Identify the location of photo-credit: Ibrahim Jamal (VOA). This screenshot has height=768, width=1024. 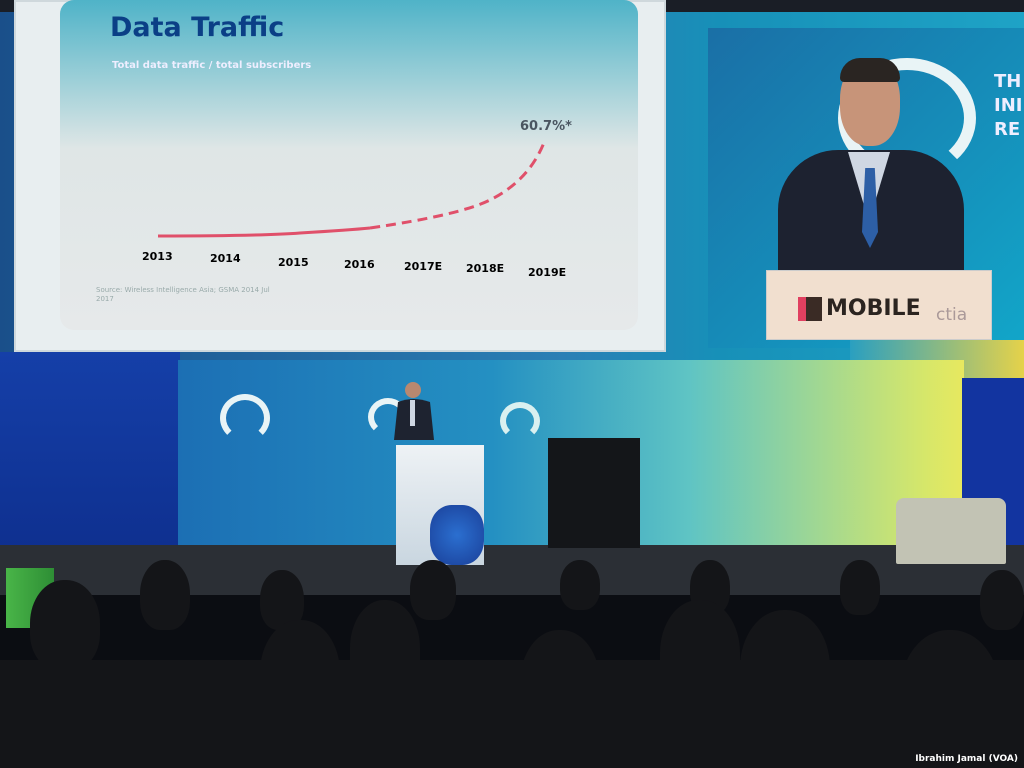
(966, 759).